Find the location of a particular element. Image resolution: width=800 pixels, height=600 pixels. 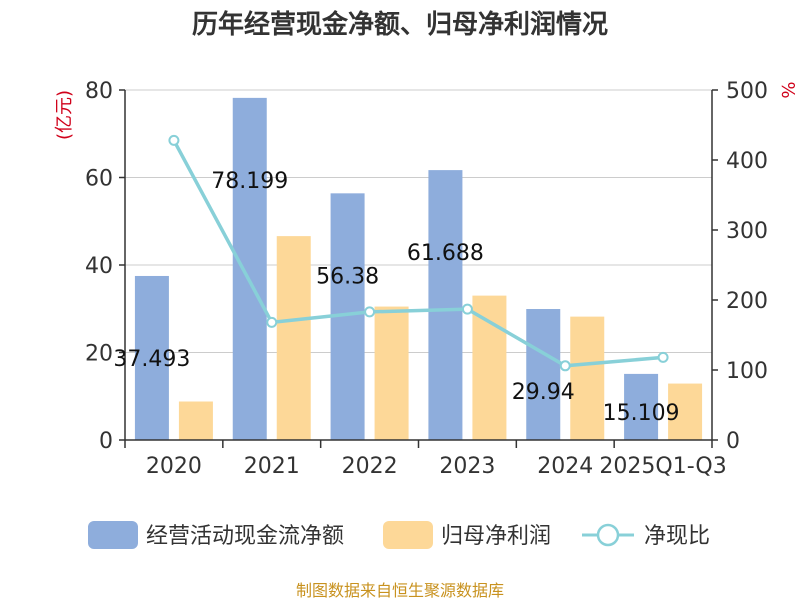

cash-flow-data-label: 29.94 is located at coordinates (543, 392).